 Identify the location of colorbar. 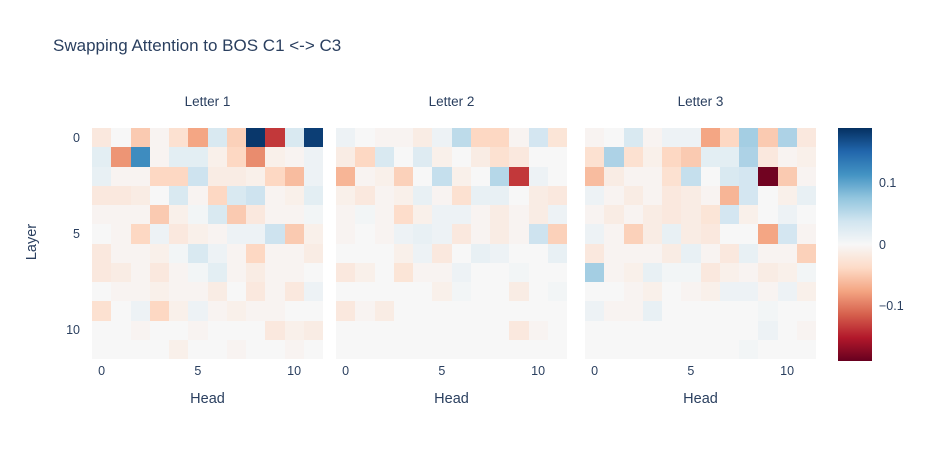
(855, 244).